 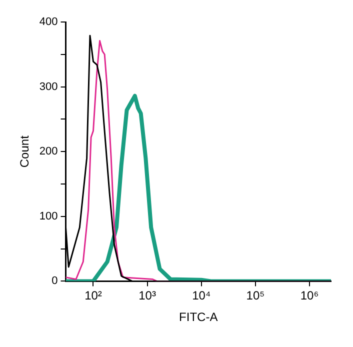 I want to click on y-axis-title: Count, so click(x=25, y=151).